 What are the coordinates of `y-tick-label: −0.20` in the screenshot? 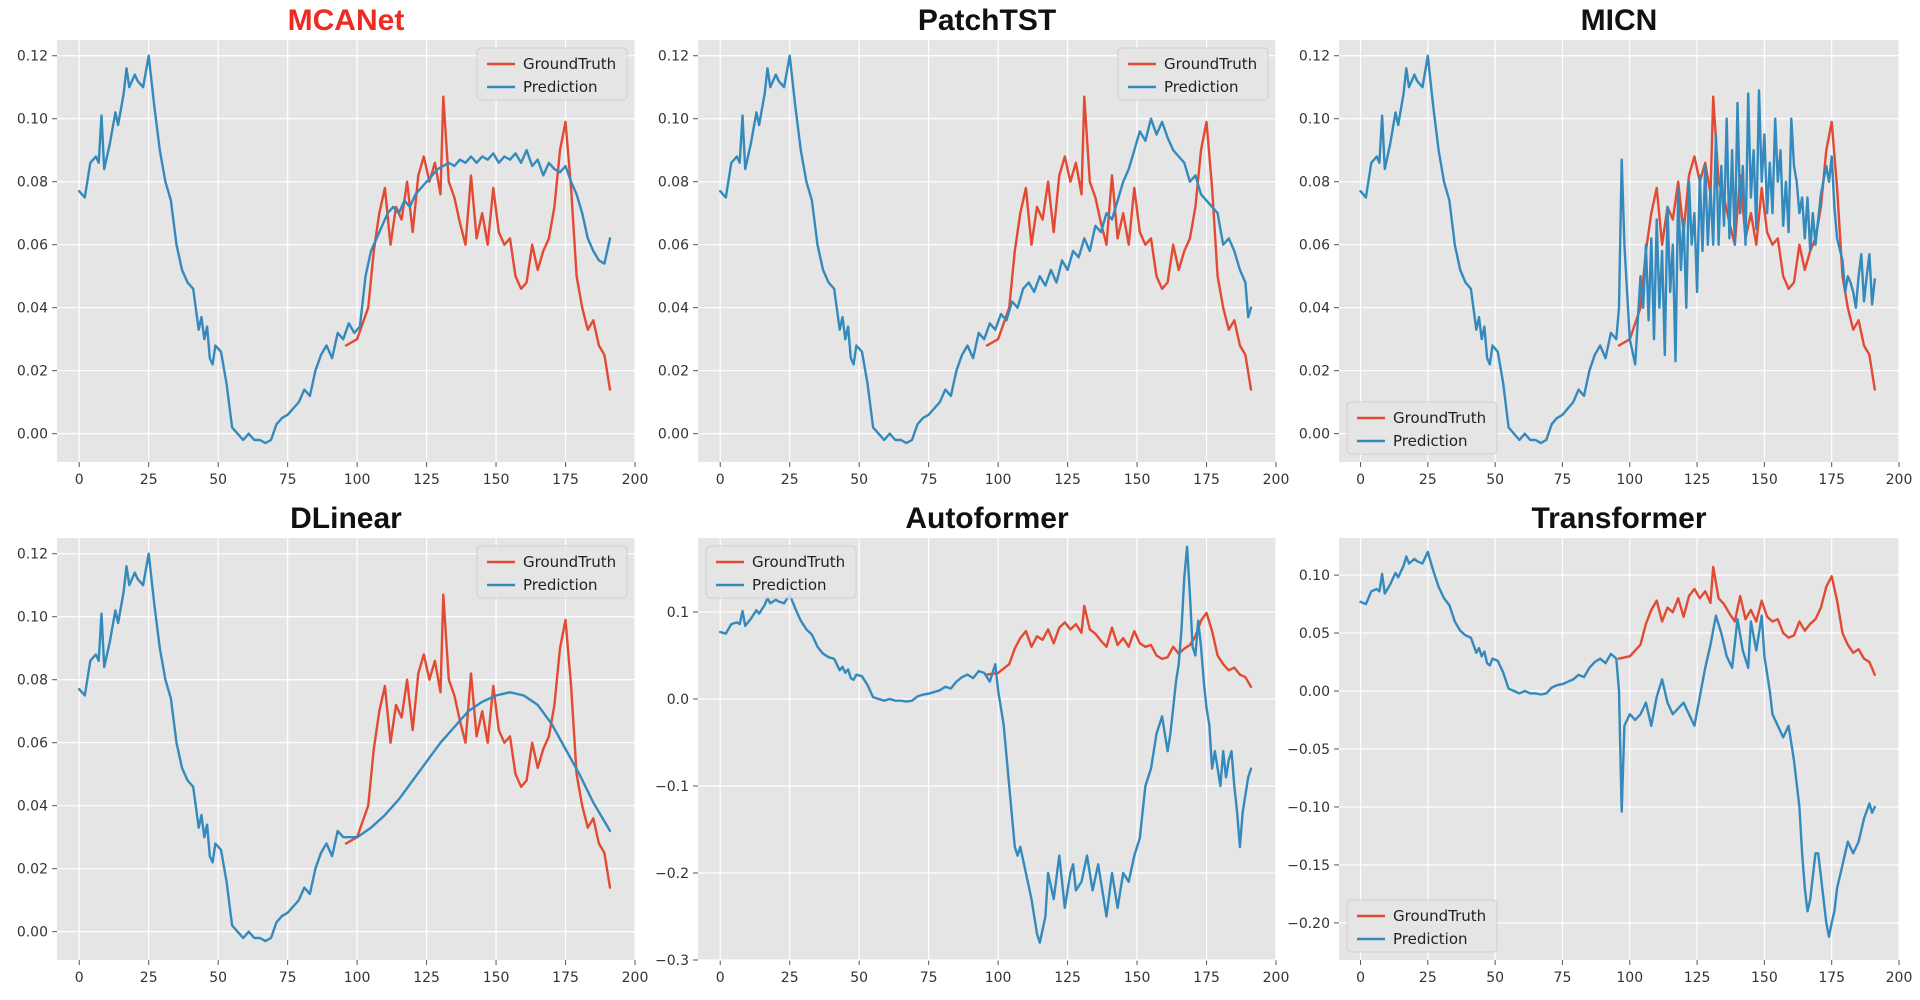 It's located at (1308, 924).